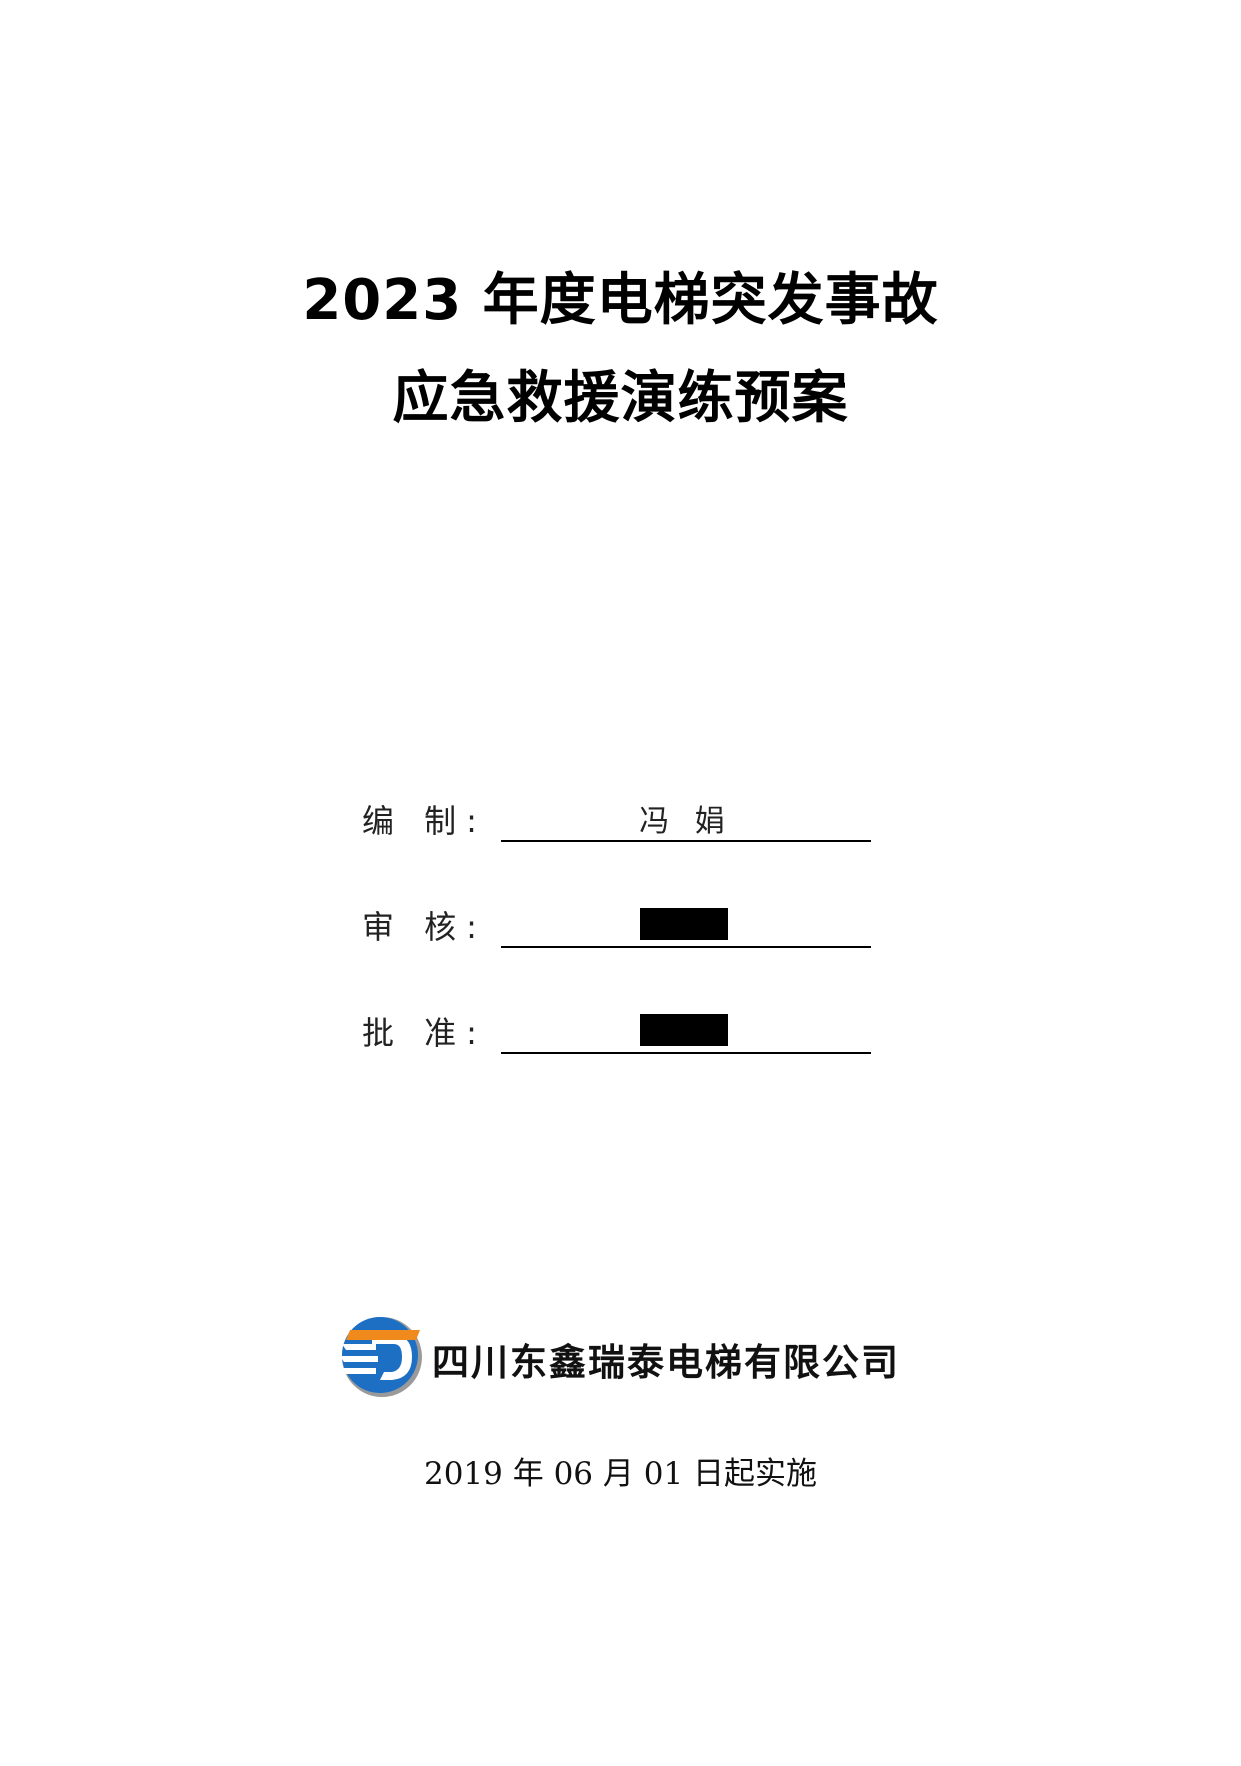 The width and height of the screenshot is (1241, 1766). I want to click on prepared-by-value: 冯 娟, so click(686, 821).